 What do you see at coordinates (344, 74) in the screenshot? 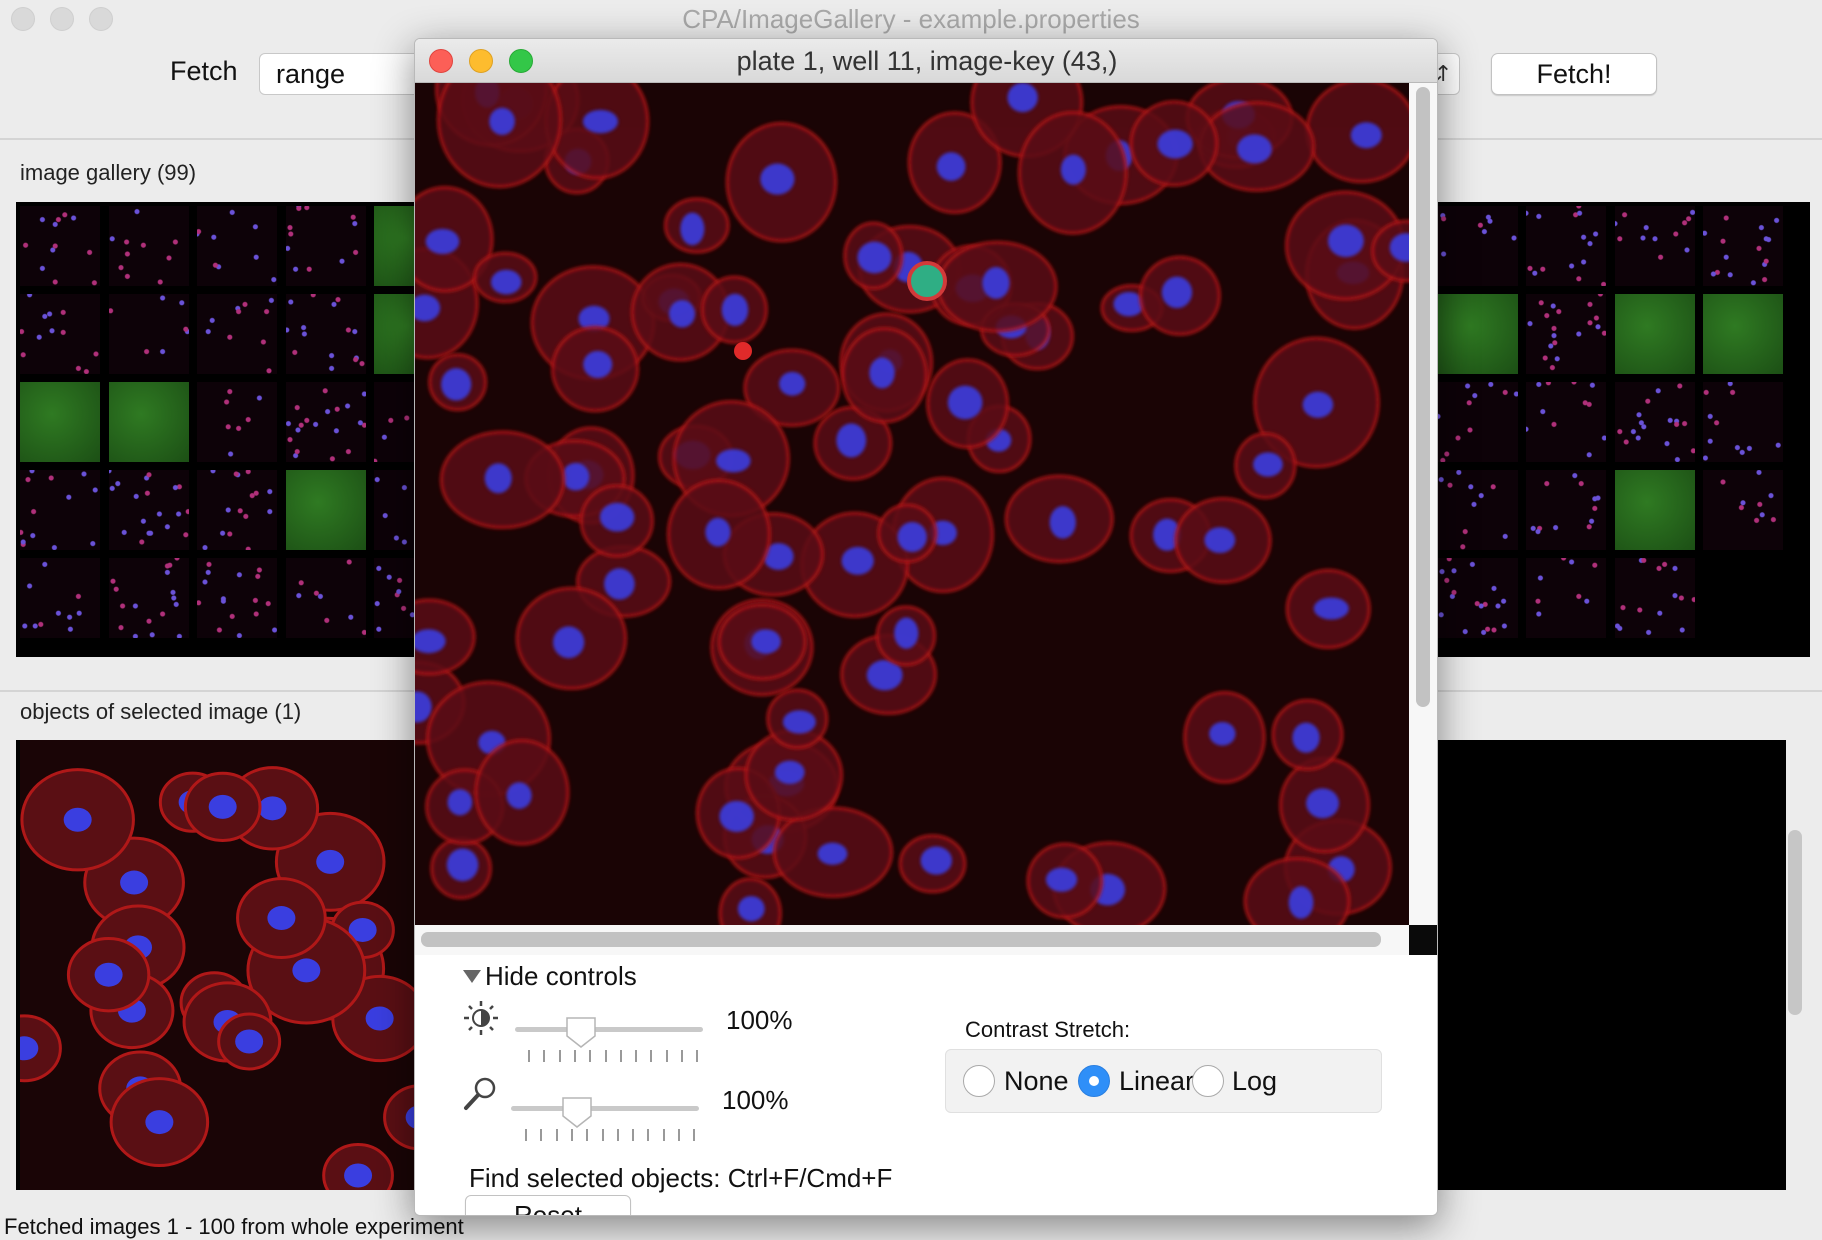
I see `fetch-mode-select: range` at bounding box center [344, 74].